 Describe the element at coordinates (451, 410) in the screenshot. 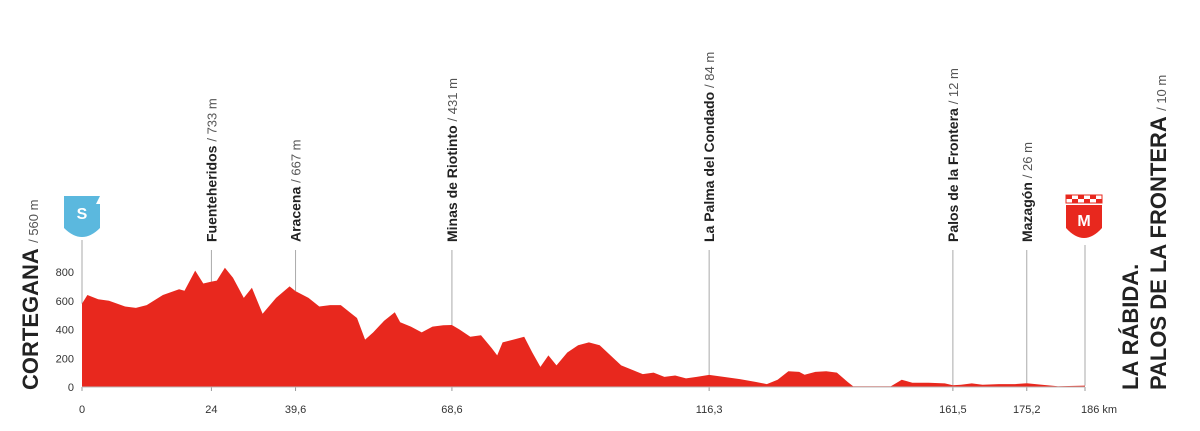

I see `x-tick-label: 68,6` at that location.